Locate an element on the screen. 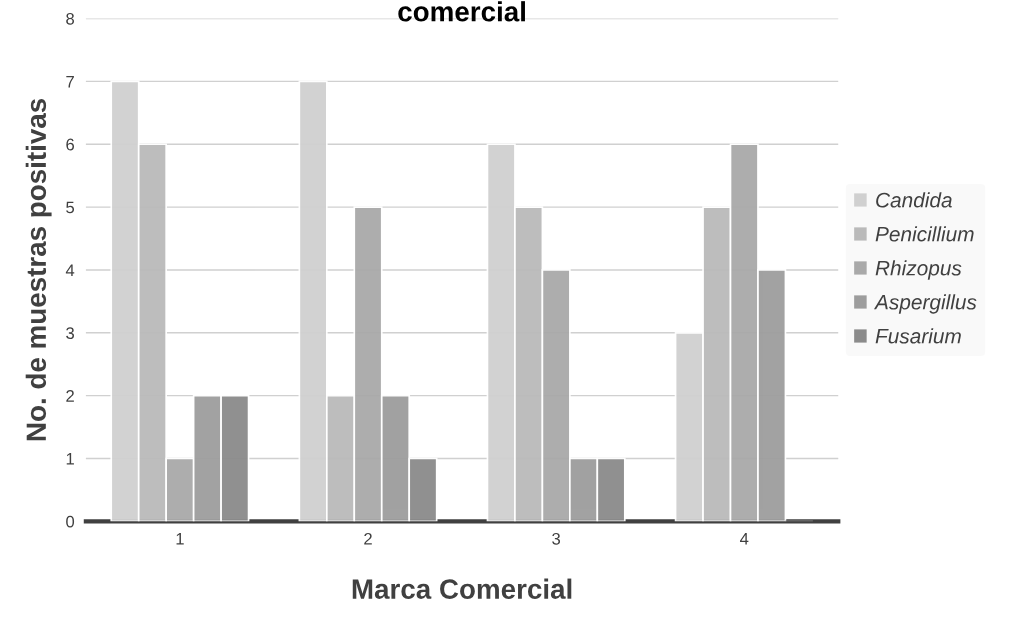 This screenshot has width=1010, height=617. y-tick-label: 5 is located at coordinates (70, 207).